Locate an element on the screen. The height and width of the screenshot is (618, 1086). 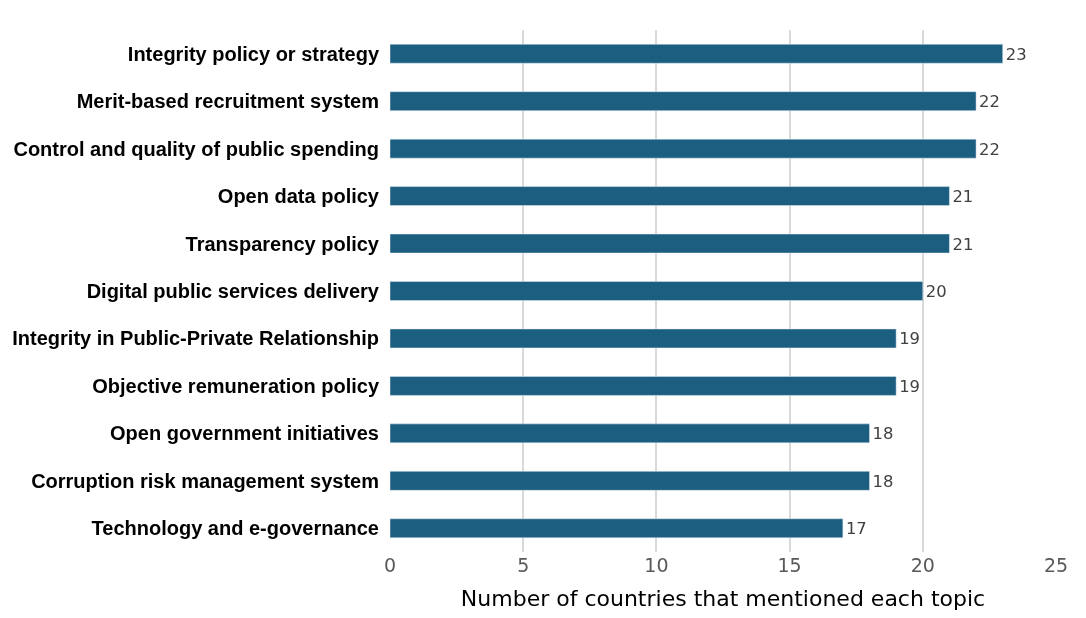
x-tick-label: 0 is located at coordinates (390, 565).